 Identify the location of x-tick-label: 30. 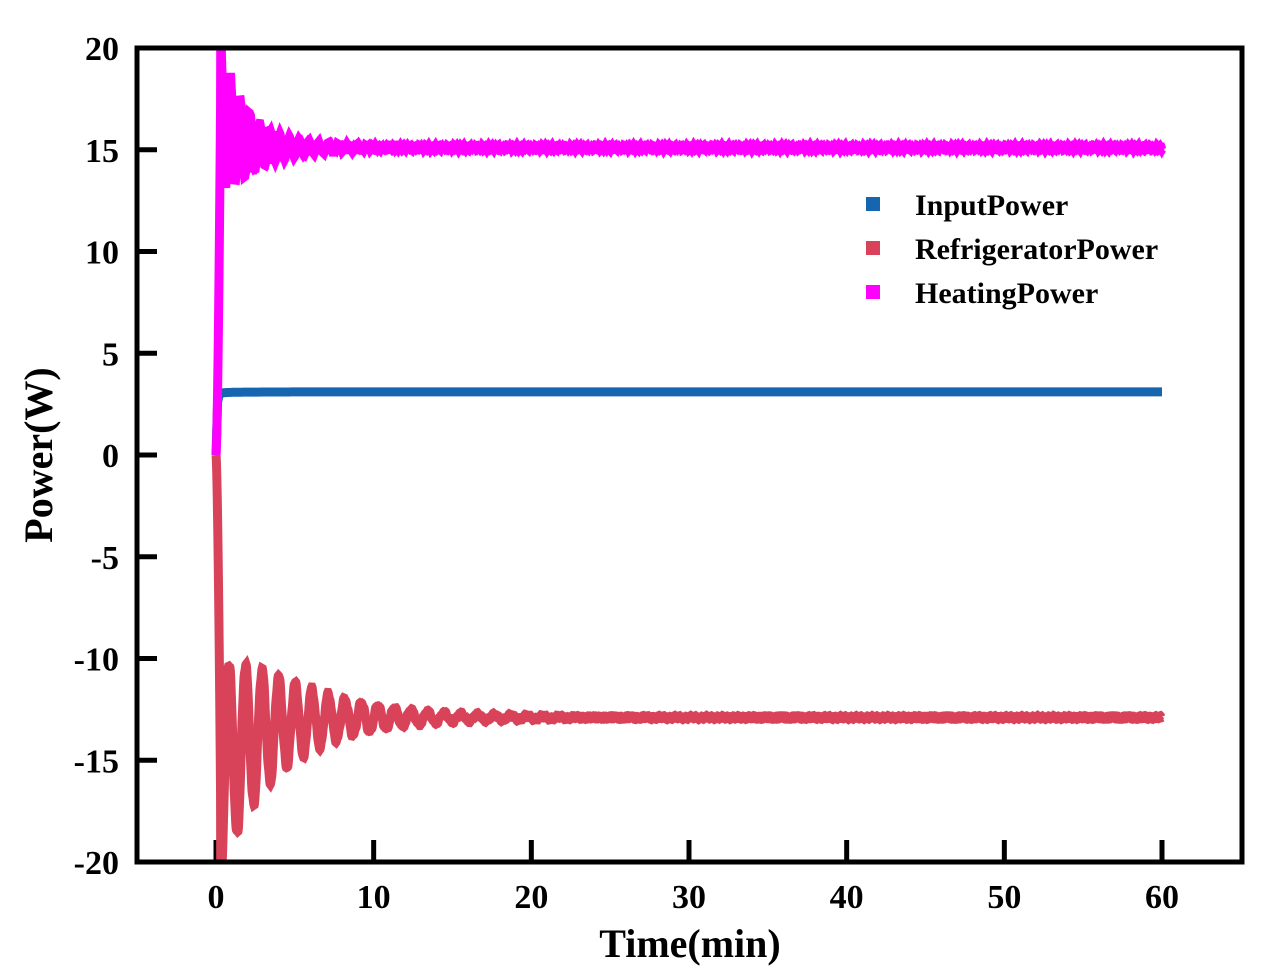
(689, 897).